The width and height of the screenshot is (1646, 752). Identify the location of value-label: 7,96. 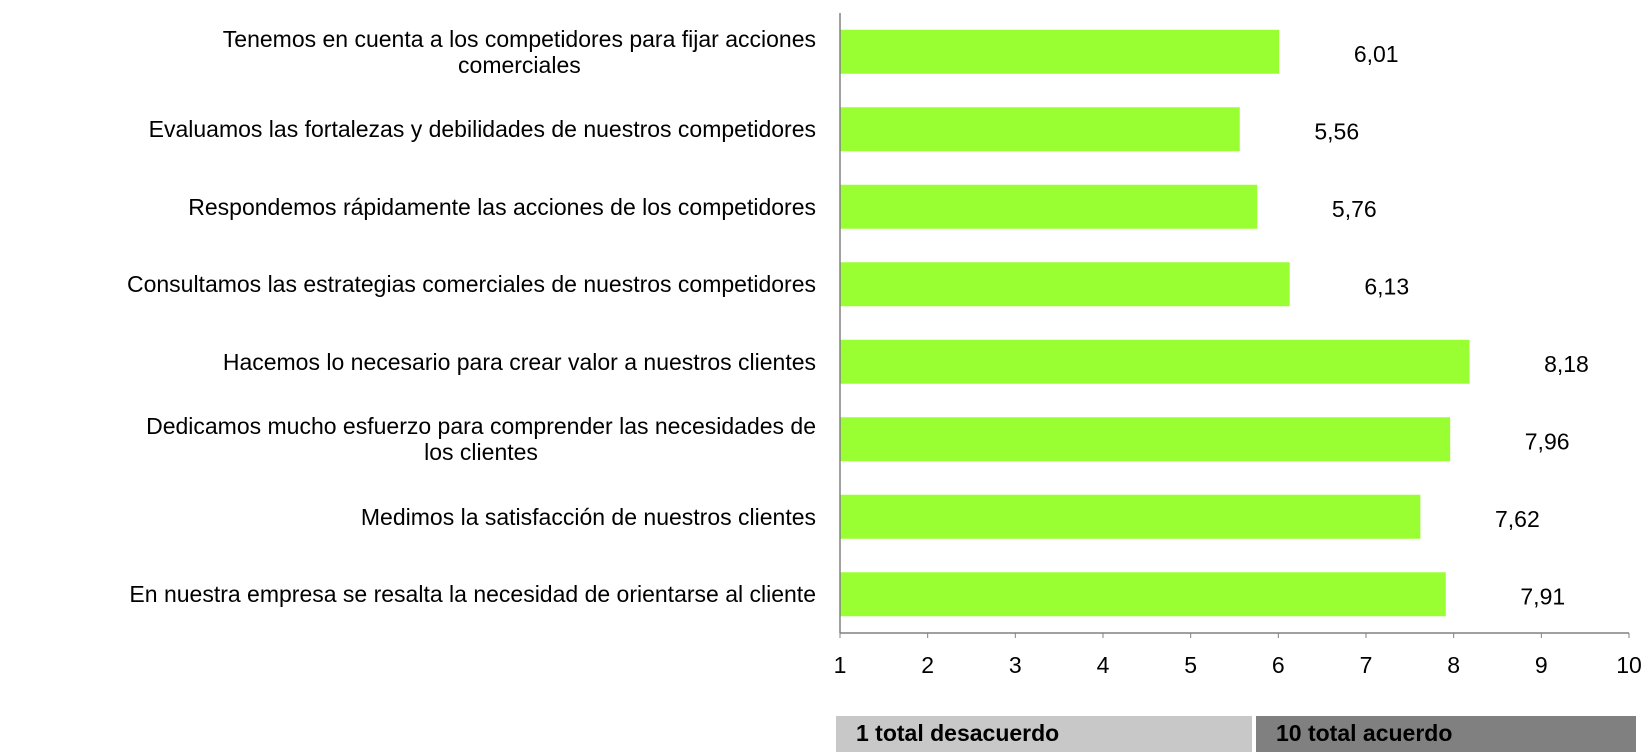
(1547, 441).